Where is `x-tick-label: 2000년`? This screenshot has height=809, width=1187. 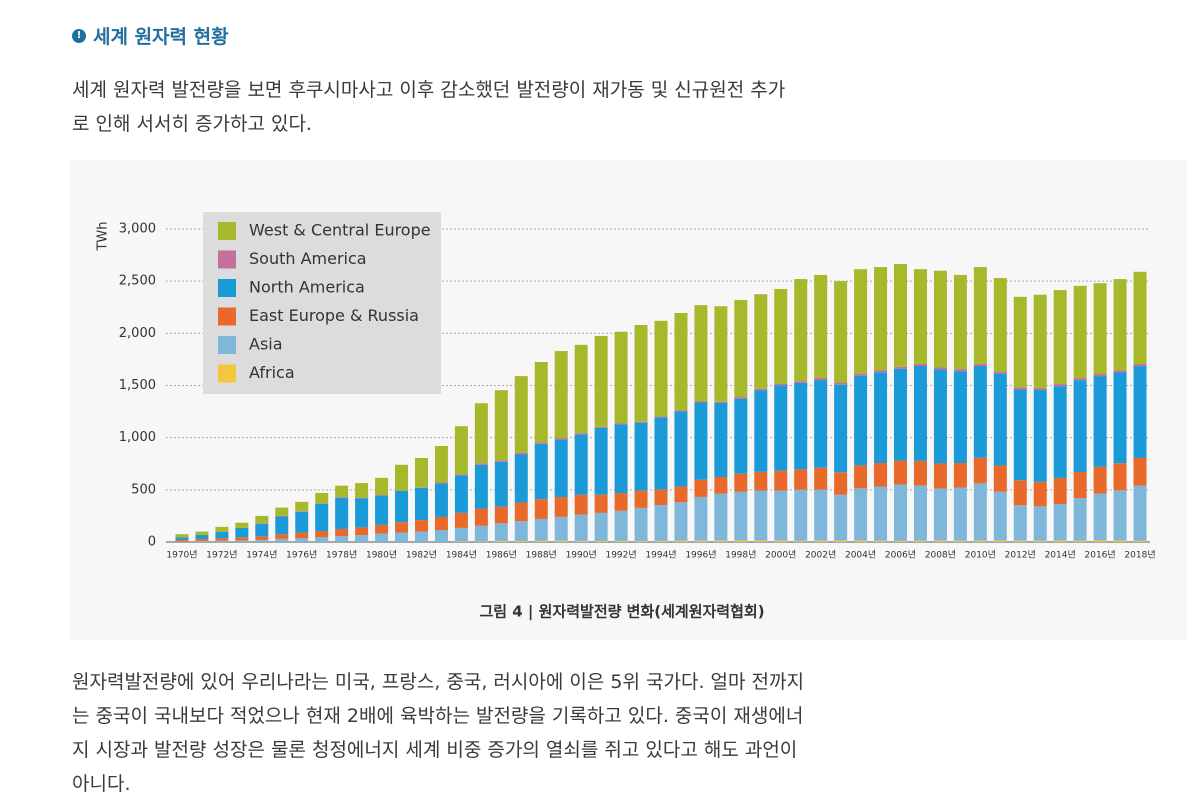
x-tick-label: 2000년 is located at coordinates (780, 555).